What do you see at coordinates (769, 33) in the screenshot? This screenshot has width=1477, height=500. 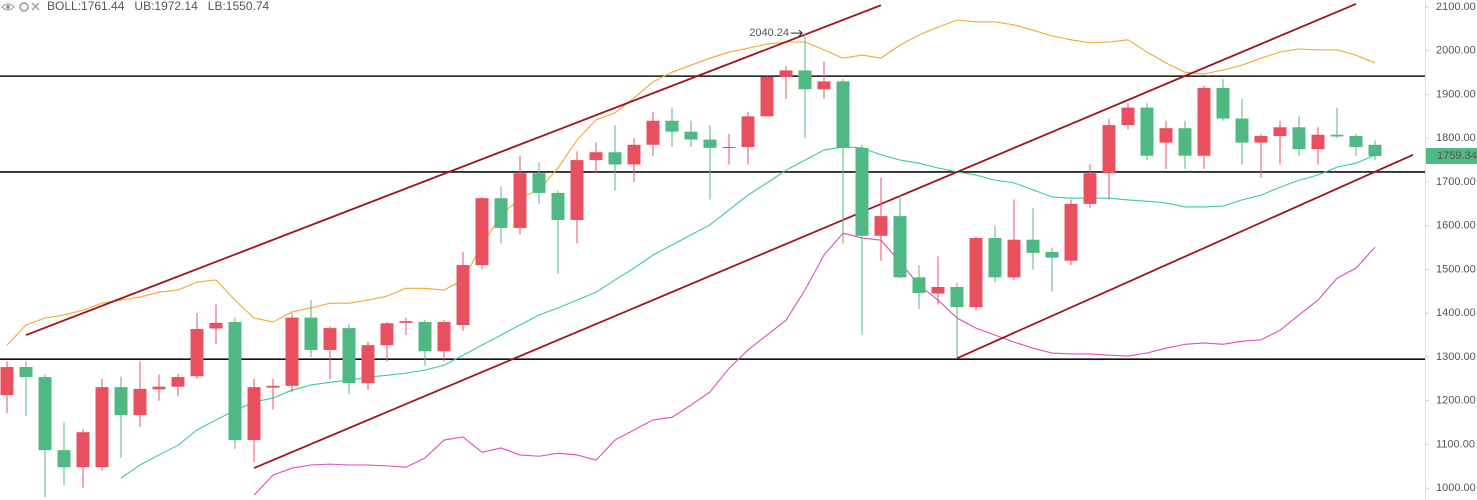 I see `high-annotation: 2040.24` at bounding box center [769, 33].